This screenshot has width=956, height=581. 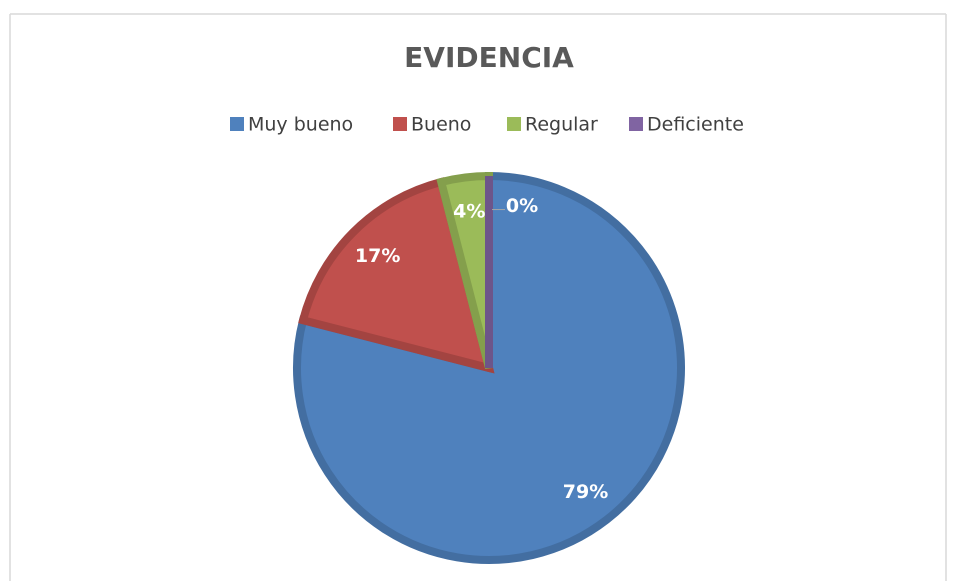 What do you see at coordinates (489, 57) in the screenshot?
I see `chart-title: EVIDENCIA` at bounding box center [489, 57].